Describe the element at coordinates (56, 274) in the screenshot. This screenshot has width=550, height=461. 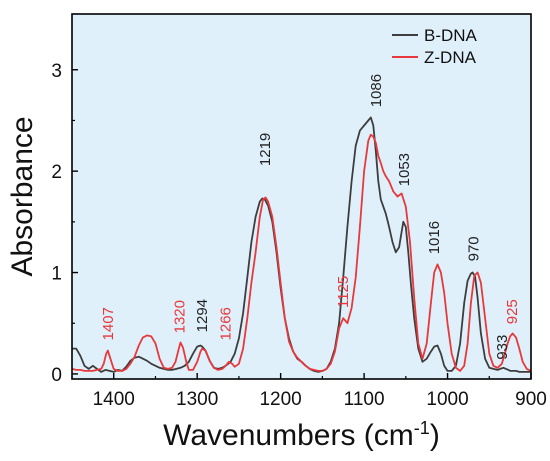
I see `y-tick-label: 1` at that location.